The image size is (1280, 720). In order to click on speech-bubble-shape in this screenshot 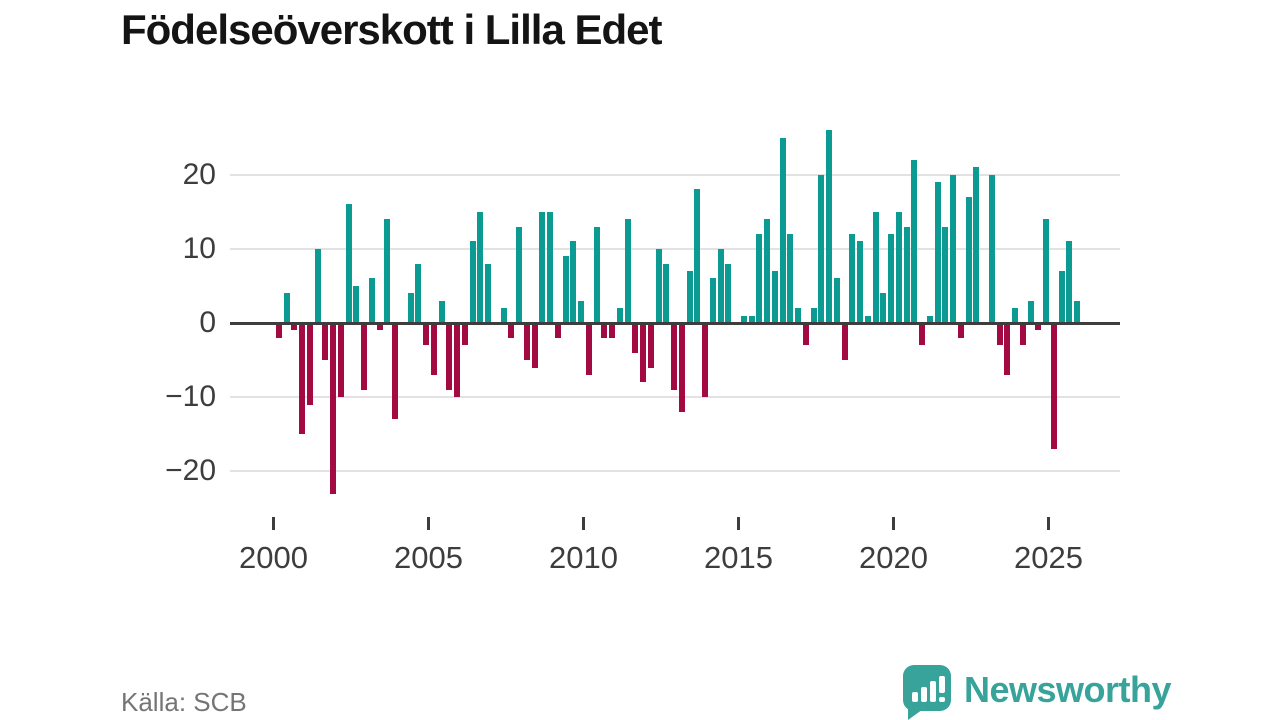, I will do `click(927, 688)`.